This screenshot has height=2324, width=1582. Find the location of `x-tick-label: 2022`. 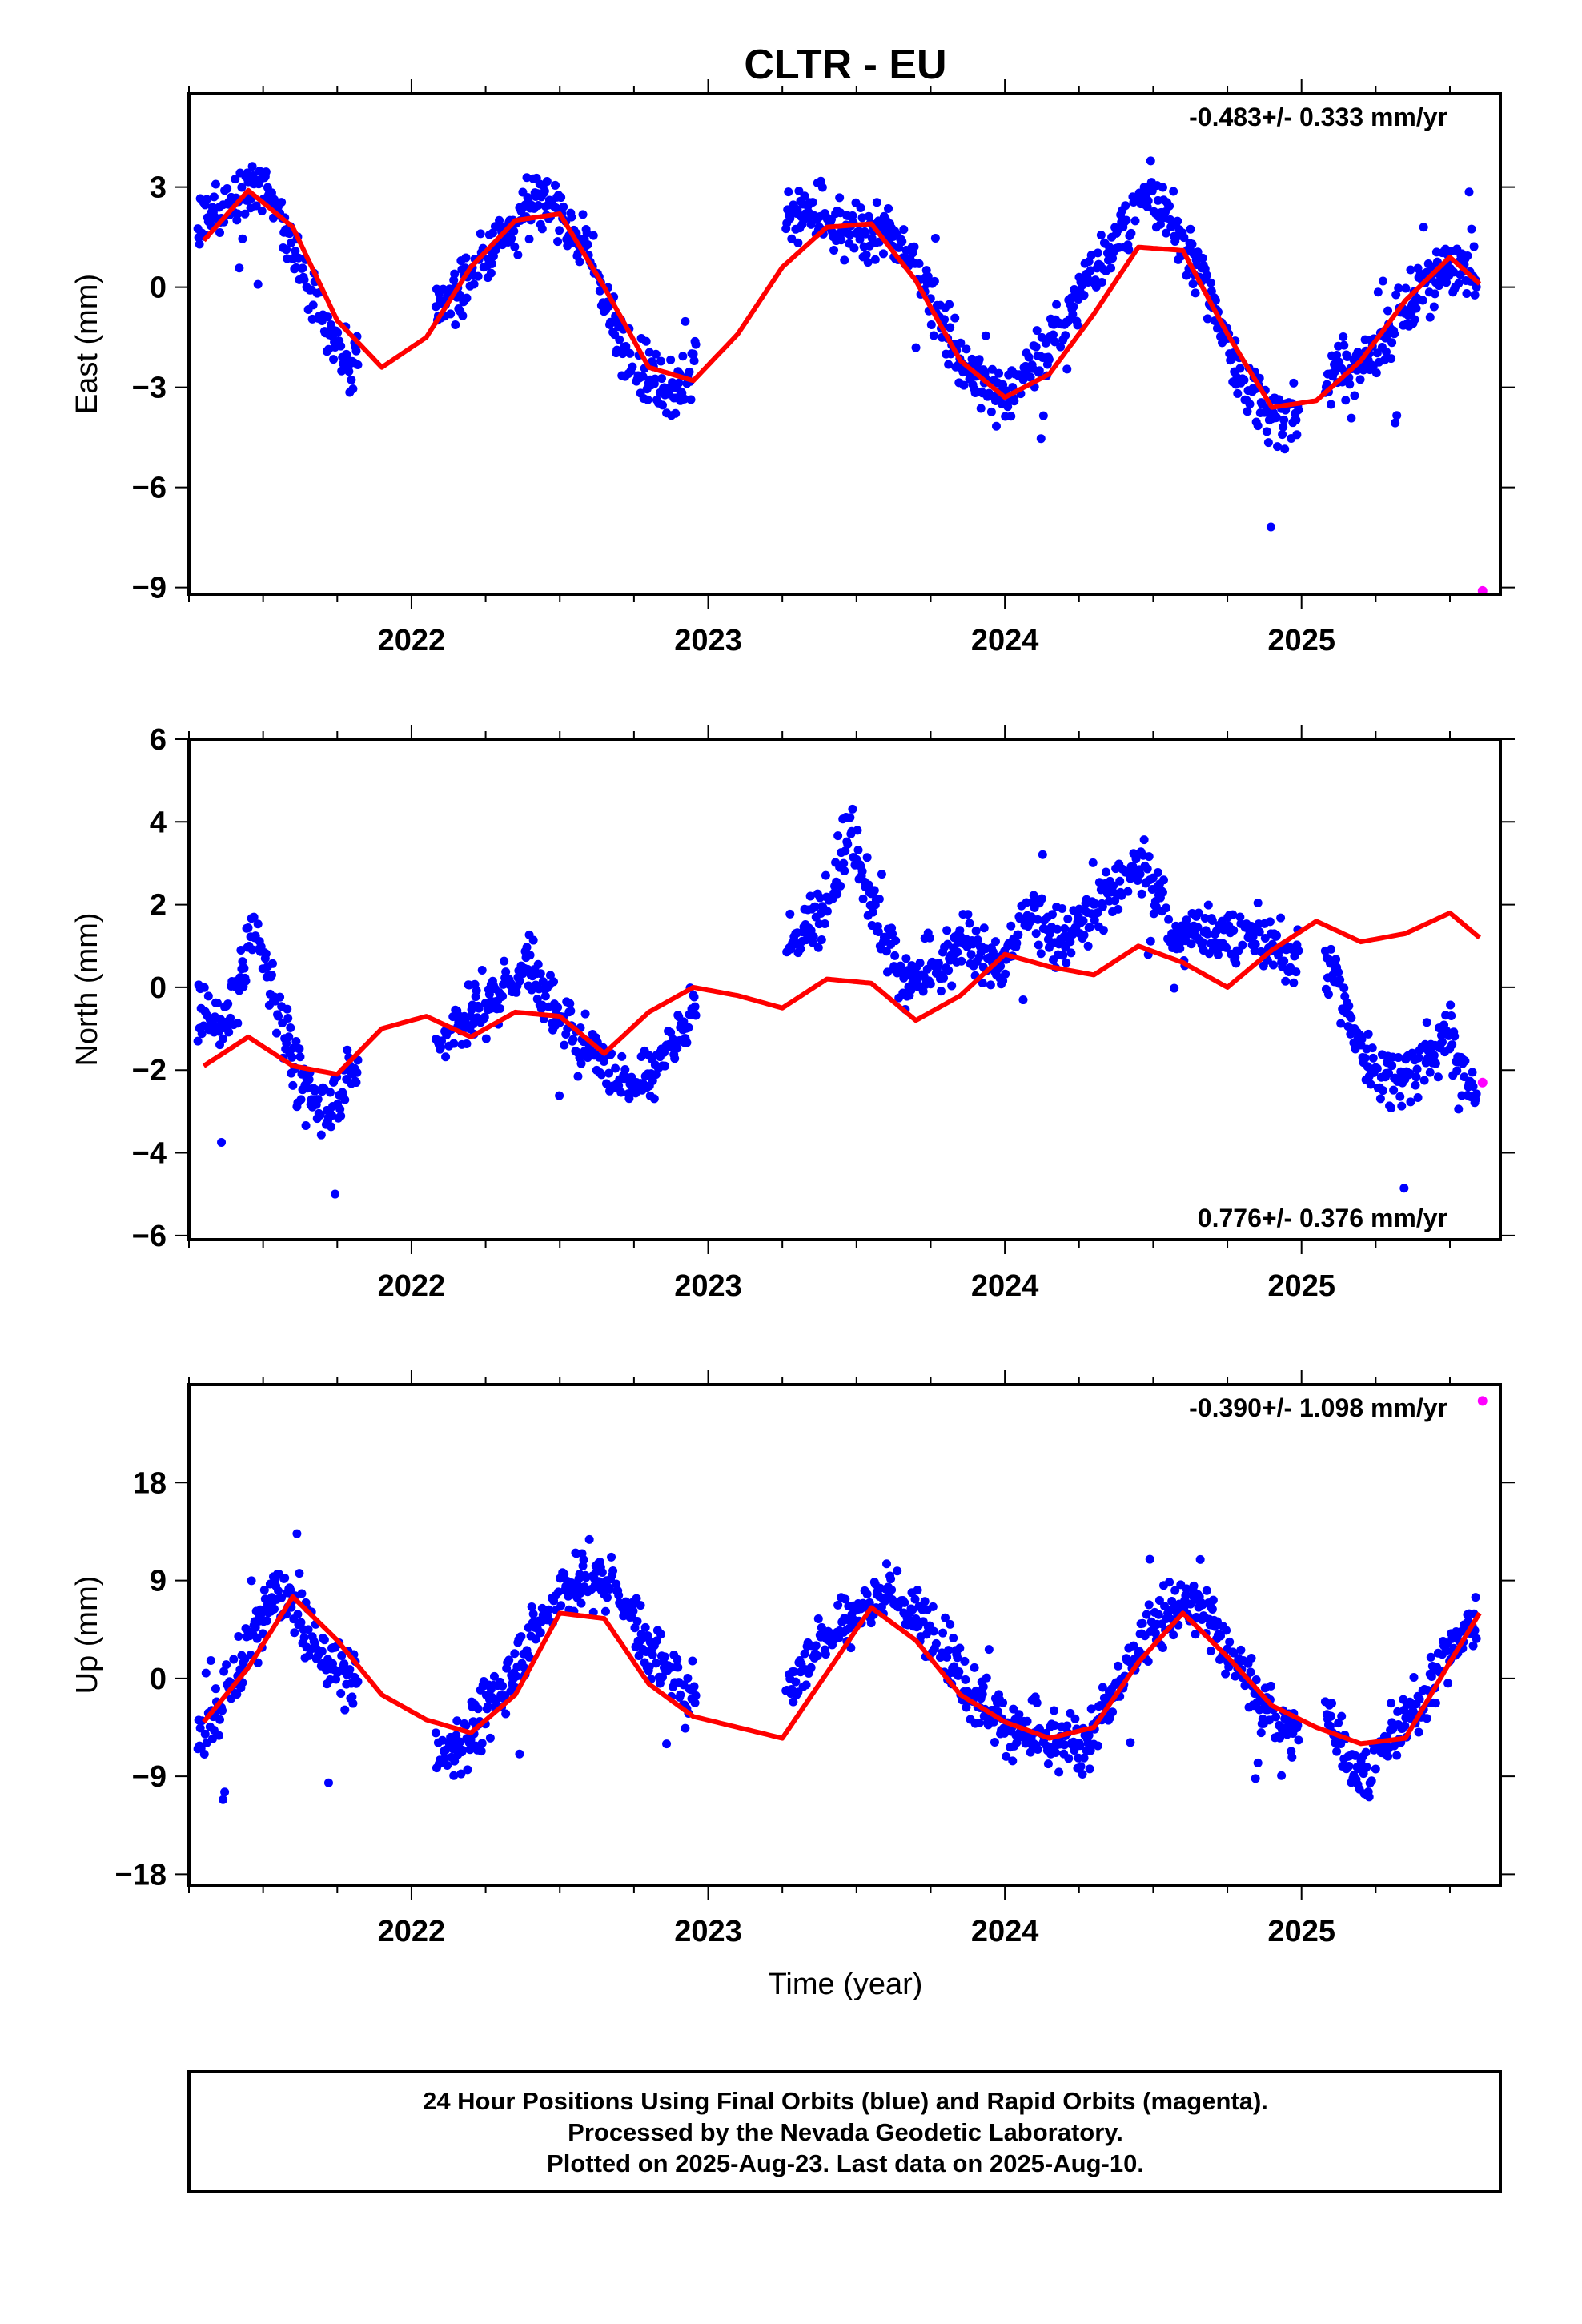

x-tick-label: 2022 is located at coordinates (412, 1286).